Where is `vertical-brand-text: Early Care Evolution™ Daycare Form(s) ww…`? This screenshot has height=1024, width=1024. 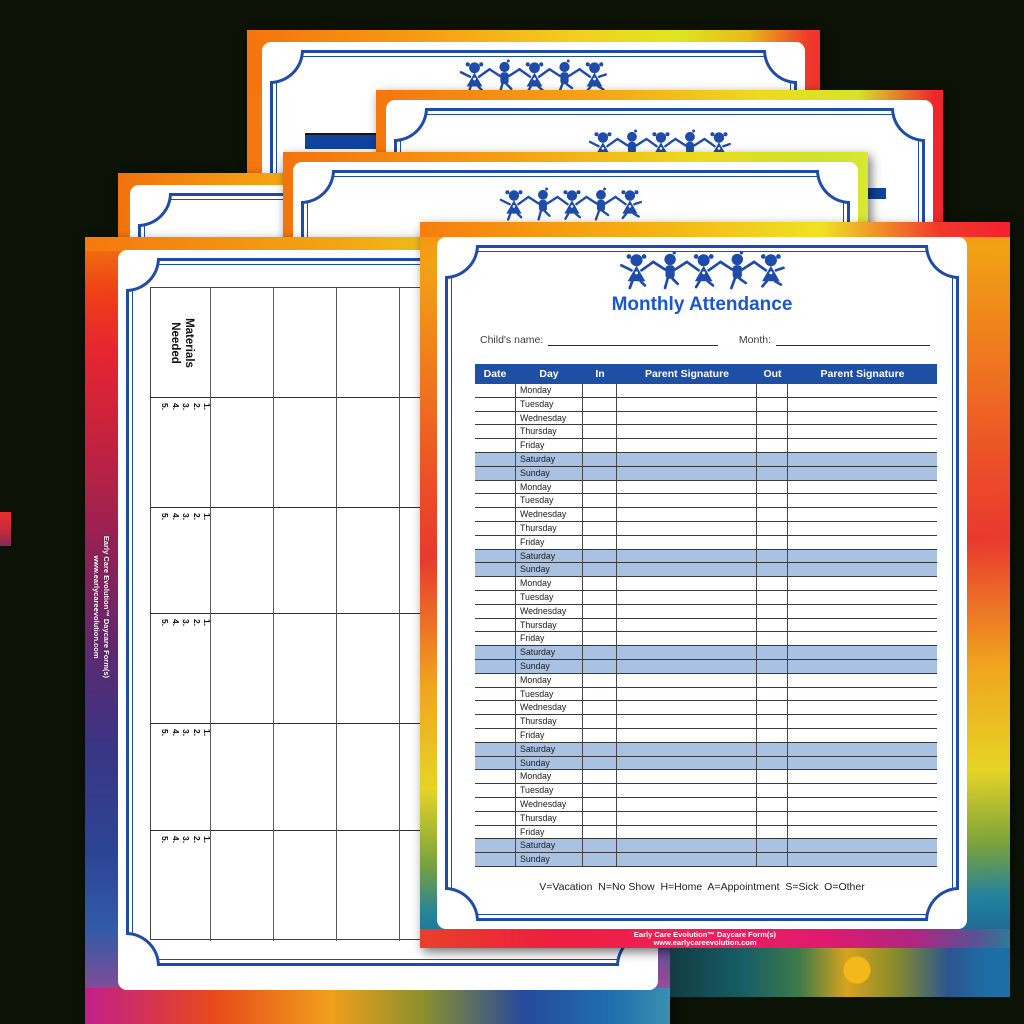
vertical-brand-text: Early Care Evolution™ Daycare Form(s) ww… is located at coordinates (101, 607).